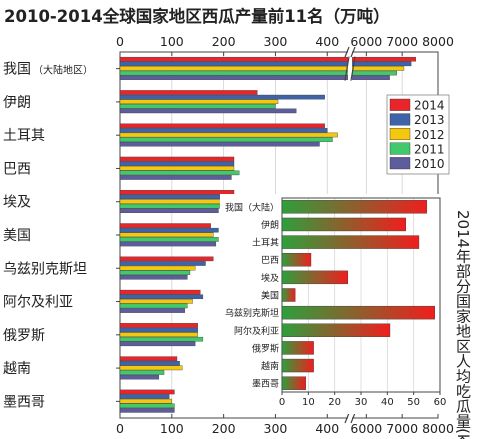 This screenshot has width=499, height=439. I want to click on inset-x-tick-label: 50, so click(413, 402).